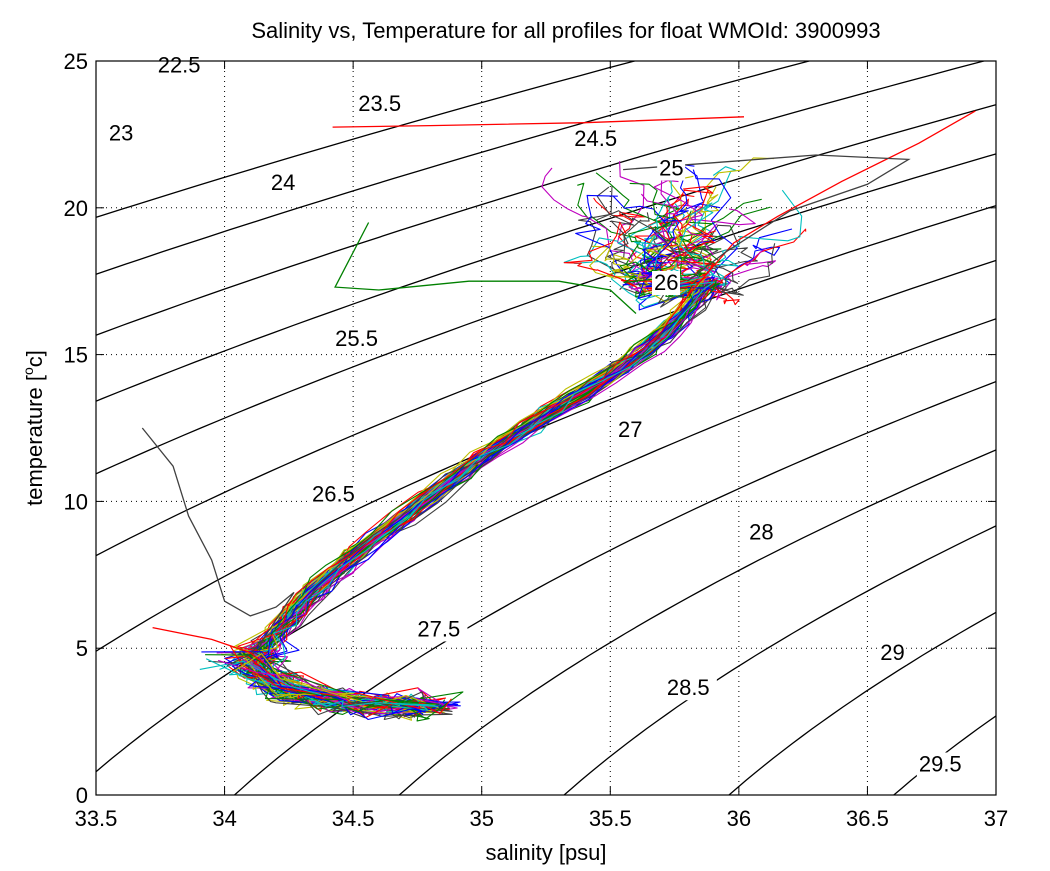 Image resolution: width=1050 pixels, height=871 pixels. I want to click on contour-label: 24, so click(283, 182).